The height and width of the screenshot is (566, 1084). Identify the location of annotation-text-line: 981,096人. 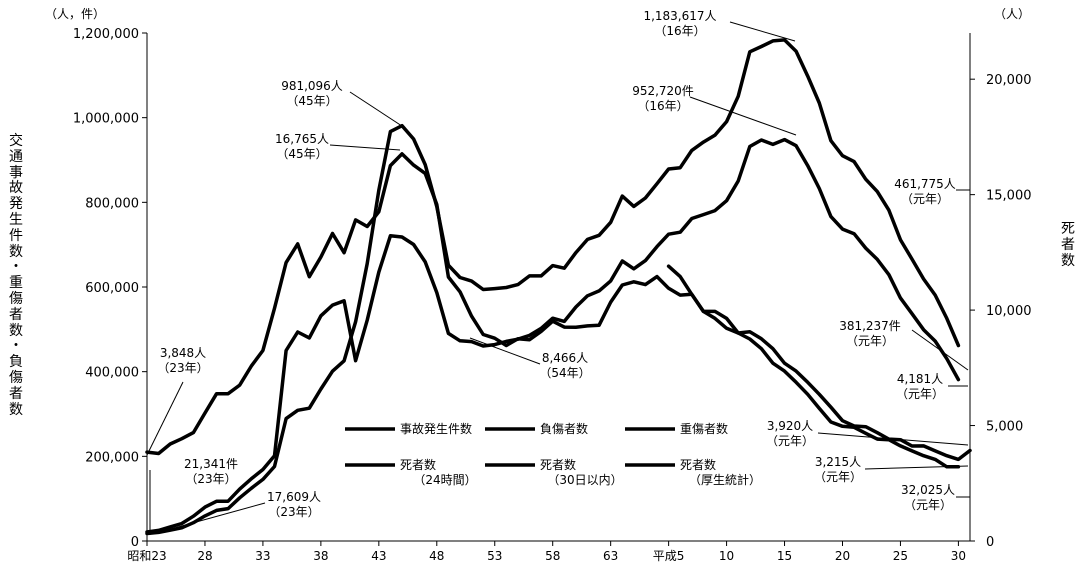
(312, 86).